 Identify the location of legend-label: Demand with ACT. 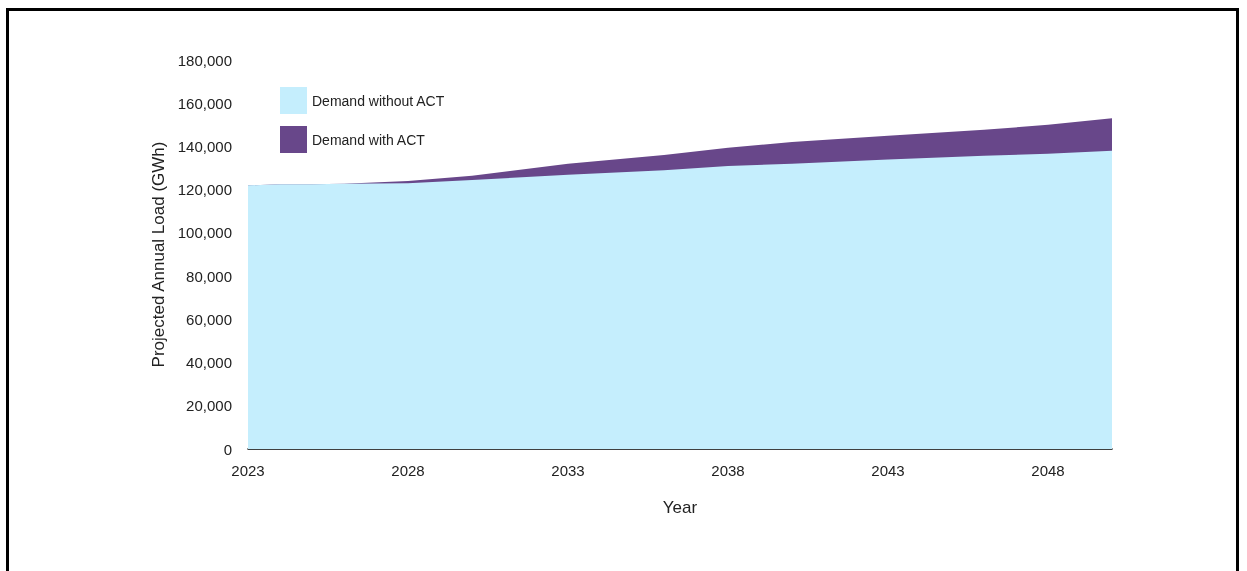
(369, 139).